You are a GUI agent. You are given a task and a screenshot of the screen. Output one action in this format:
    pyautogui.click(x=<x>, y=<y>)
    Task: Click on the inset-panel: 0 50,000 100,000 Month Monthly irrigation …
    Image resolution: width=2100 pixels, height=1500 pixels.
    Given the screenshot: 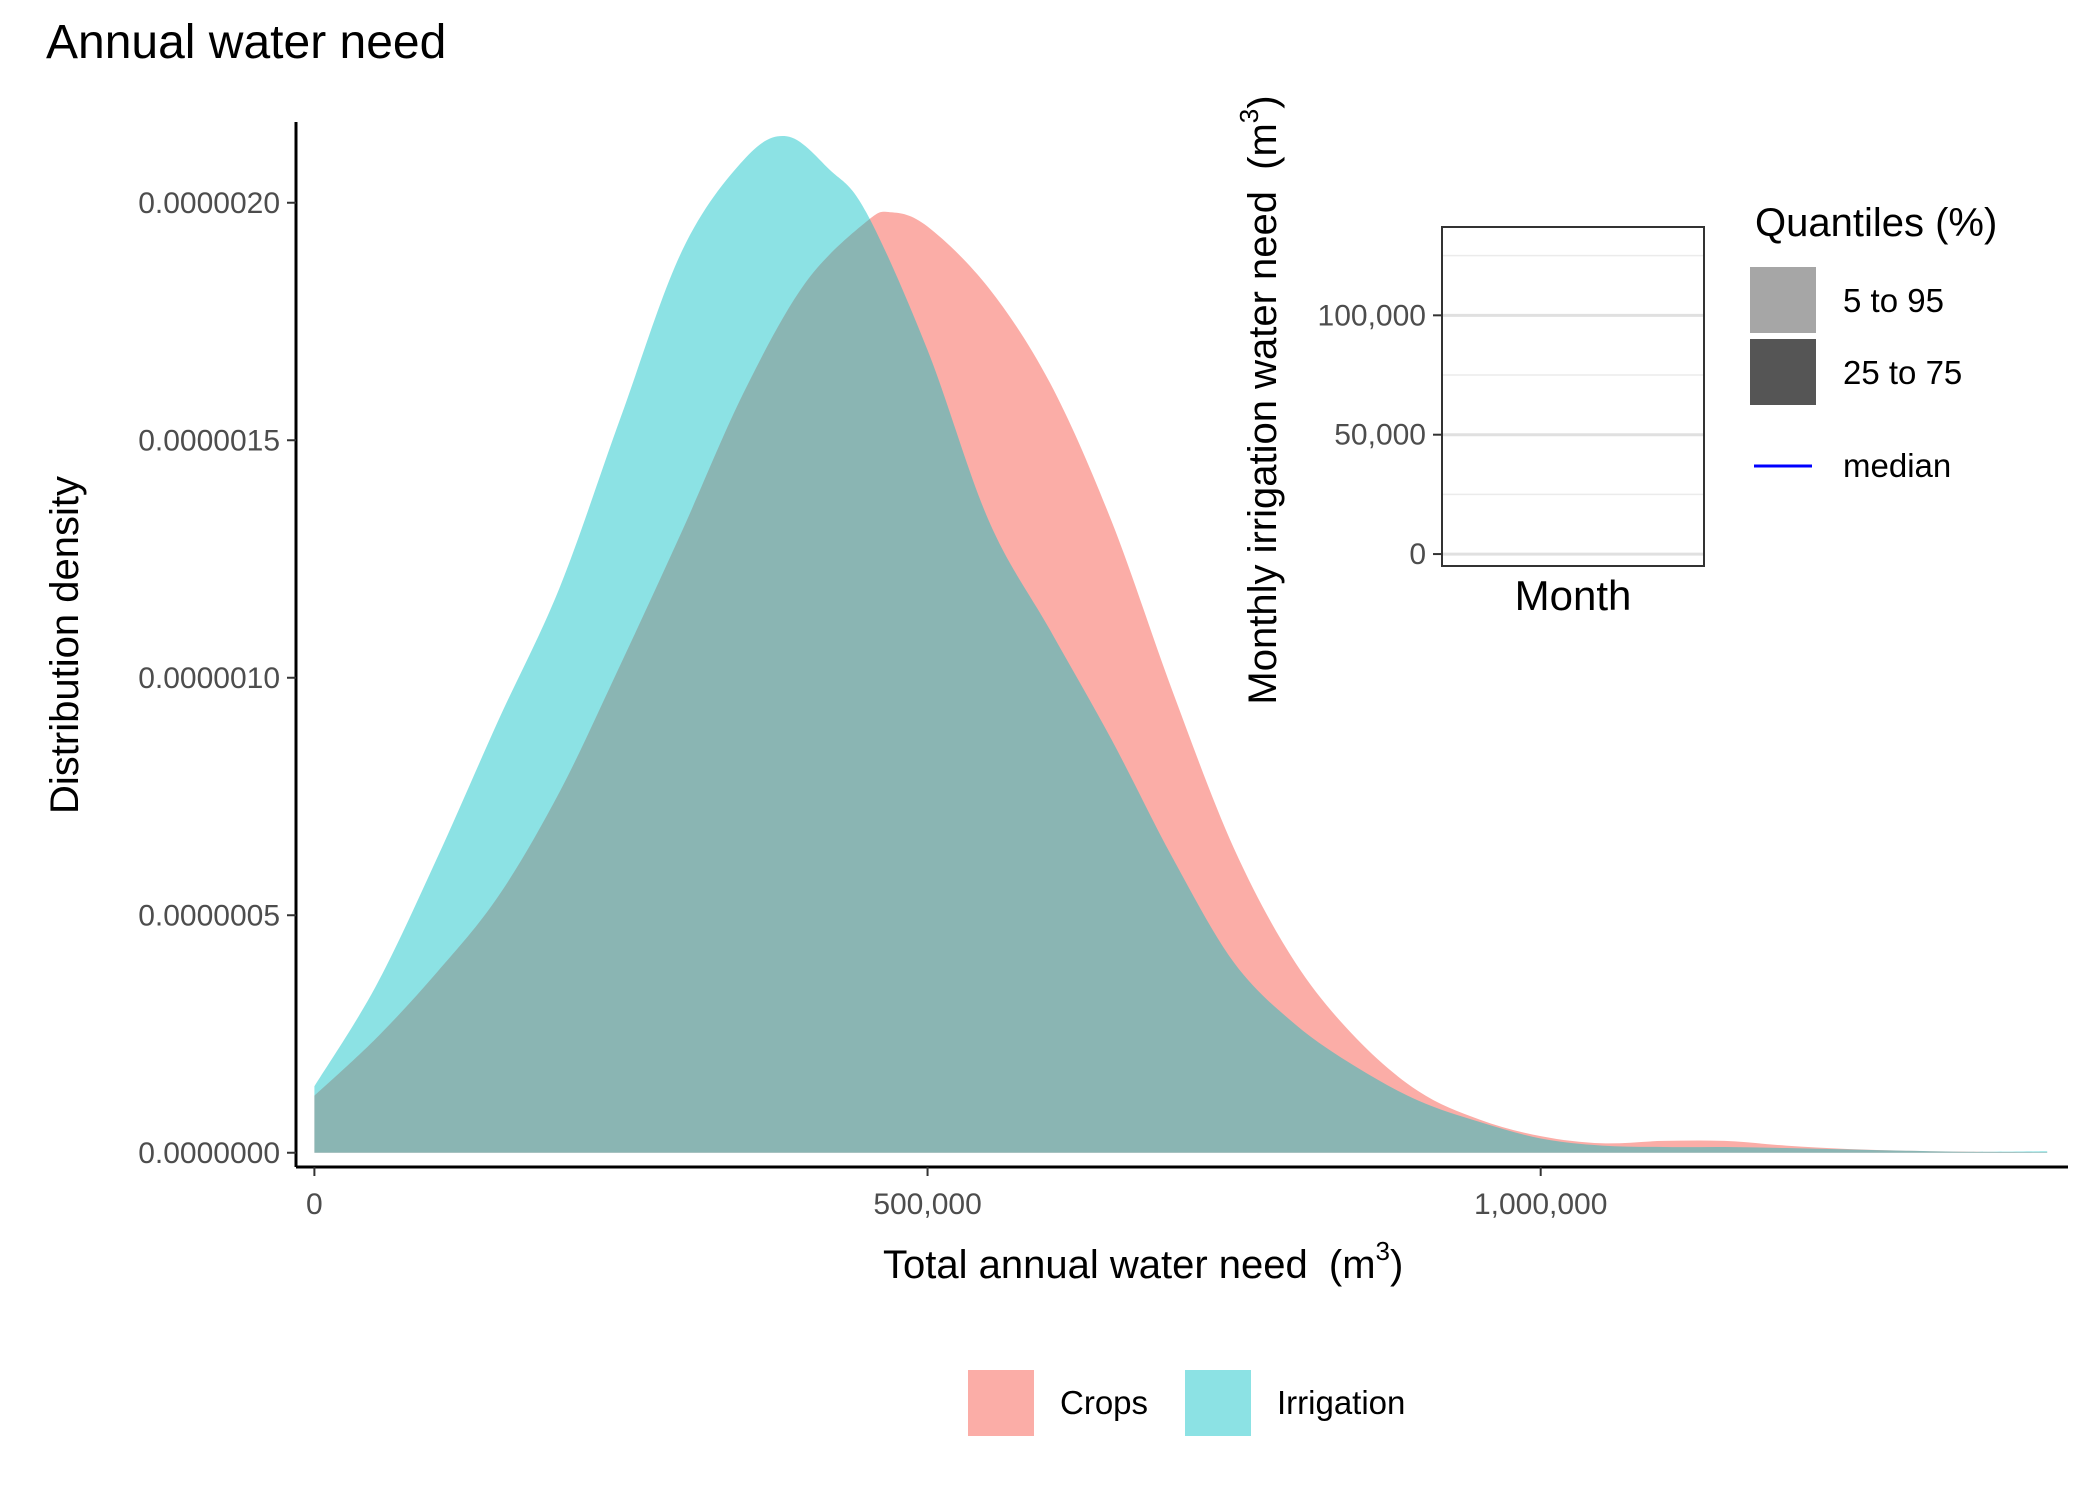 What is the action you would take?
    pyautogui.click(x=1469, y=400)
    